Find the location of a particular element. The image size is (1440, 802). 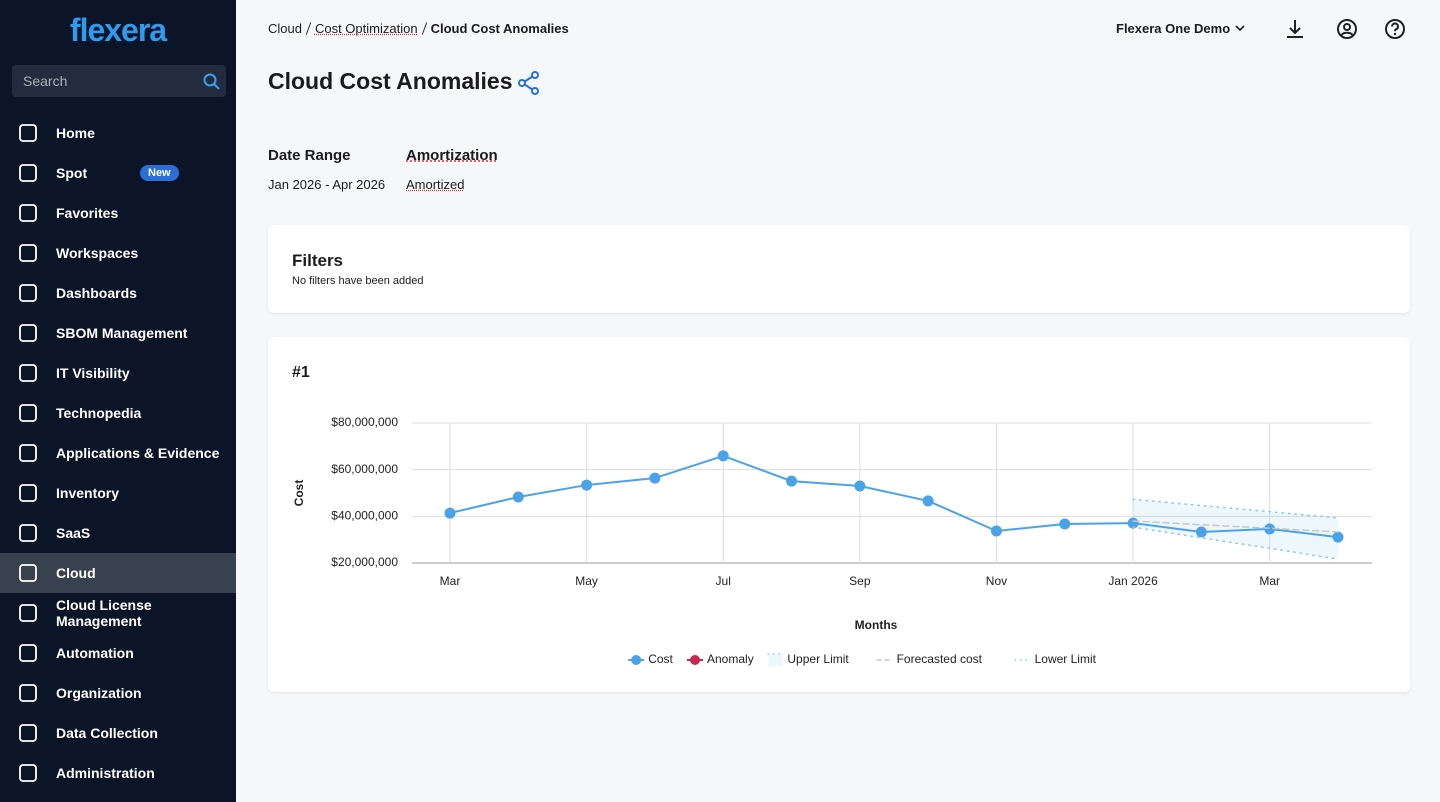

org-name: Flexera One Demo is located at coordinates (1173, 28).